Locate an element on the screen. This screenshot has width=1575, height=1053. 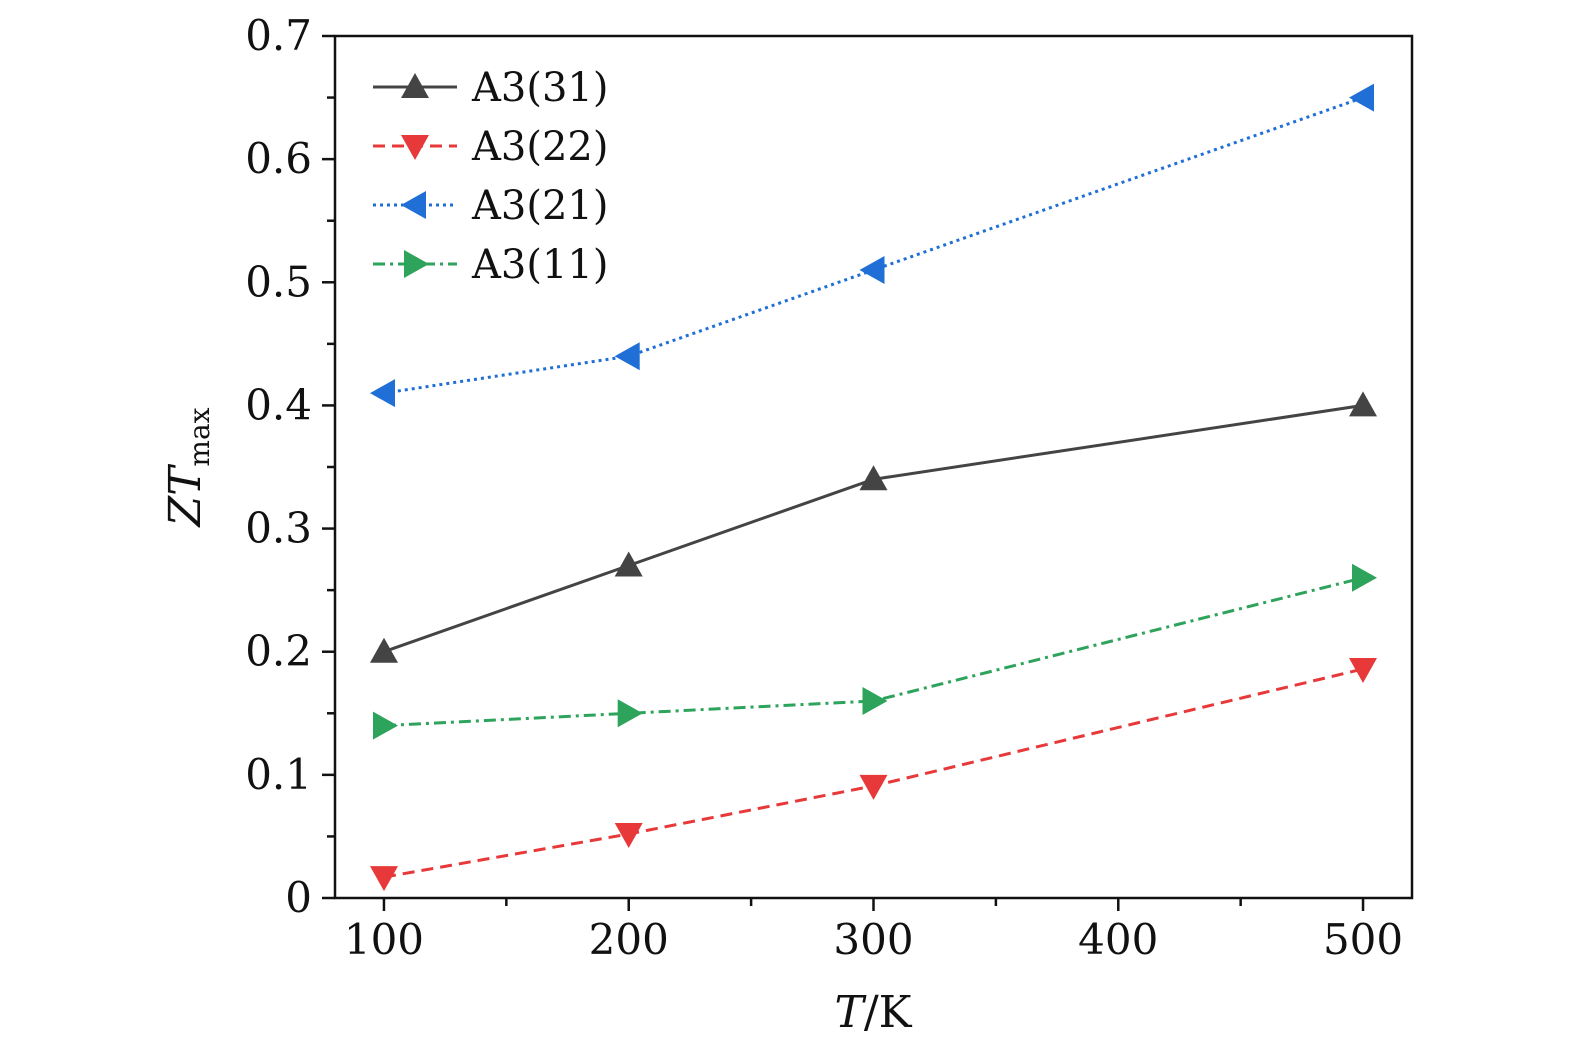
y-tick-label: 0.7 is located at coordinates (278, 35).